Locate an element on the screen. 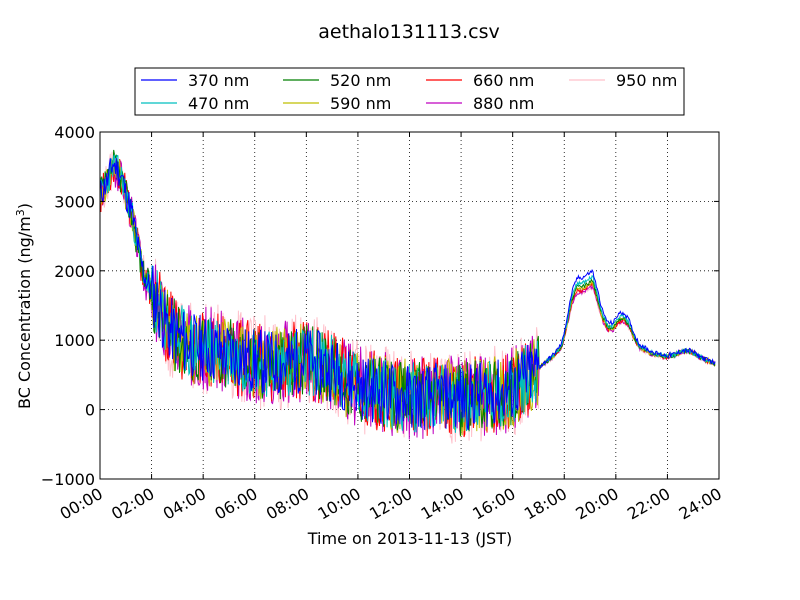 Image resolution: width=800 pixels, height=600 pixels. chart-title: aethalo131113.csv is located at coordinates (409, 32).